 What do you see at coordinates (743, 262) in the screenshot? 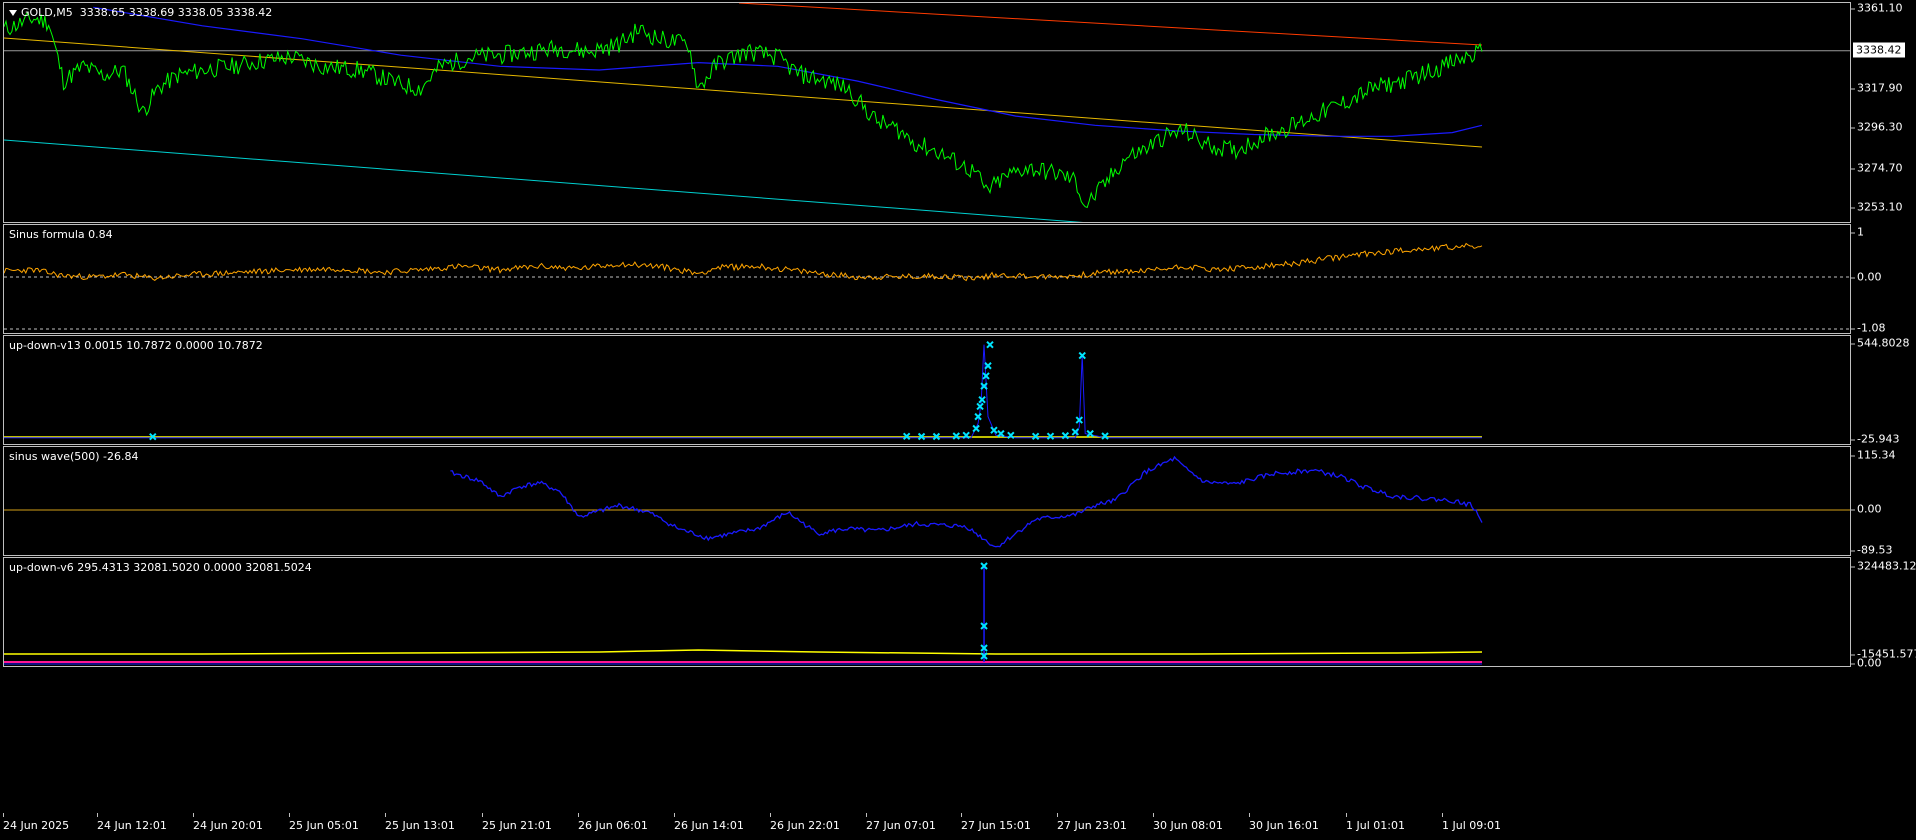
I see `sinus-formula-line` at bounding box center [743, 262].